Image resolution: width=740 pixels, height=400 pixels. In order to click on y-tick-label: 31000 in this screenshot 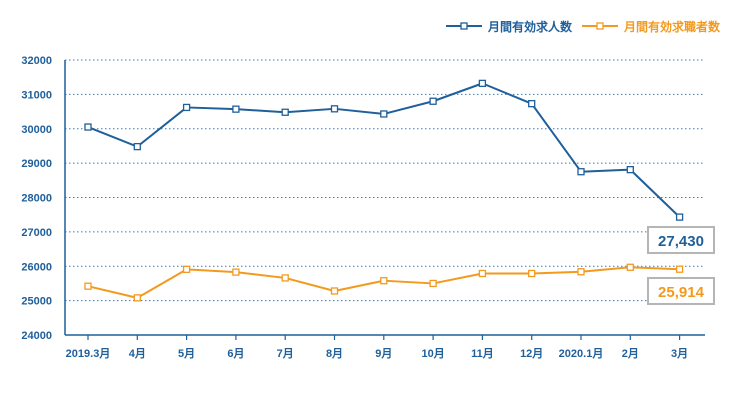, I will do `click(36, 95)`.